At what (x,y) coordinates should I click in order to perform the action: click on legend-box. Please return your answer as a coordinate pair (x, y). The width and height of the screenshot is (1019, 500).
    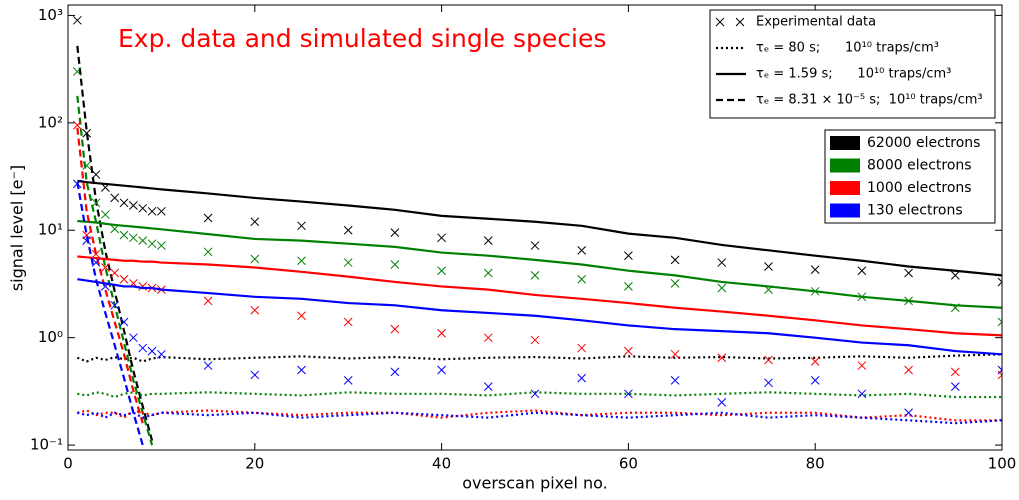
    Looking at the image, I should click on (852, 64).